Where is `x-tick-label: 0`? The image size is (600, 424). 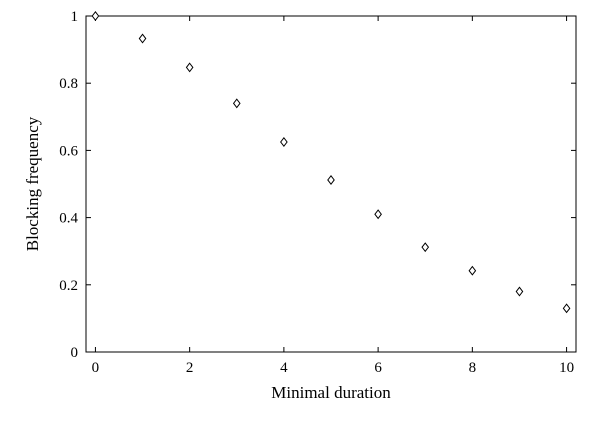
x-tick-label: 0 is located at coordinates (96, 368).